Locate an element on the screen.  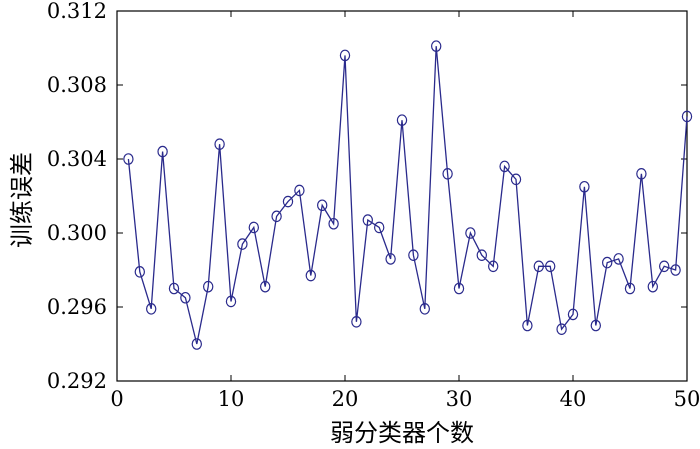
x-tick-label: 50 is located at coordinates (687, 399).